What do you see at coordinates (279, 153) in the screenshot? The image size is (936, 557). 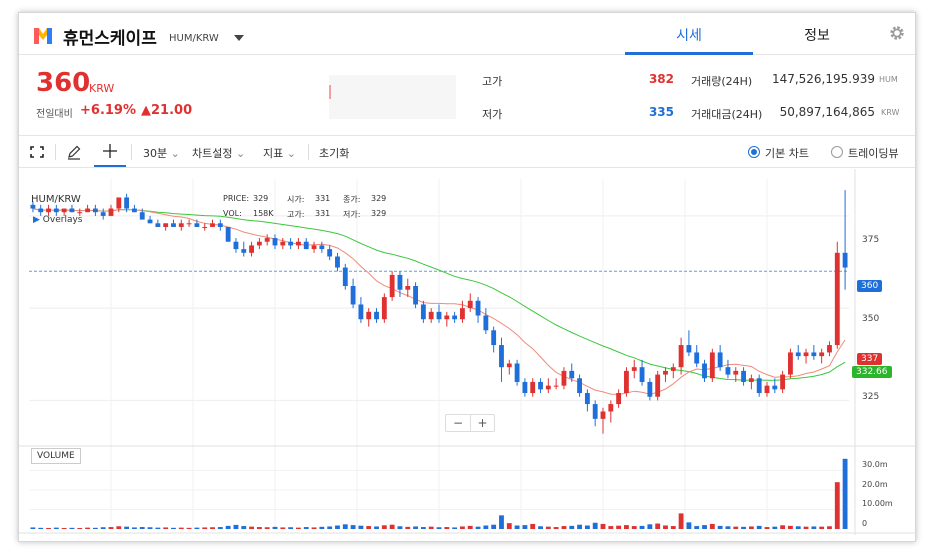 I see `indicators-dropdown: 지표 ⌄` at bounding box center [279, 153].